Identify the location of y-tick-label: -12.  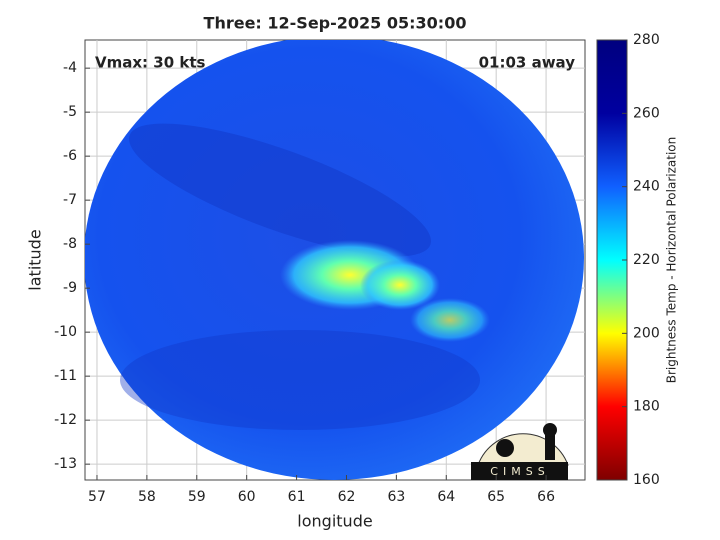
(65, 420).